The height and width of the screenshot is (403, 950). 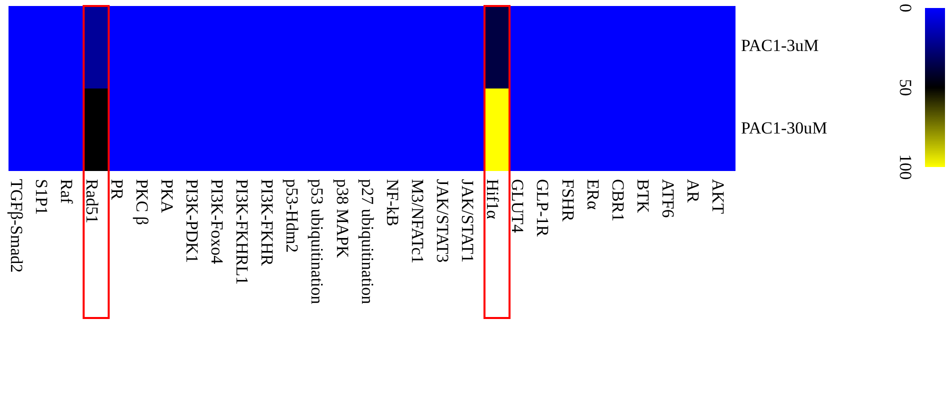 What do you see at coordinates (16, 226) in the screenshot?
I see `x-tick-label: TGFβ-Smad2` at bounding box center [16, 226].